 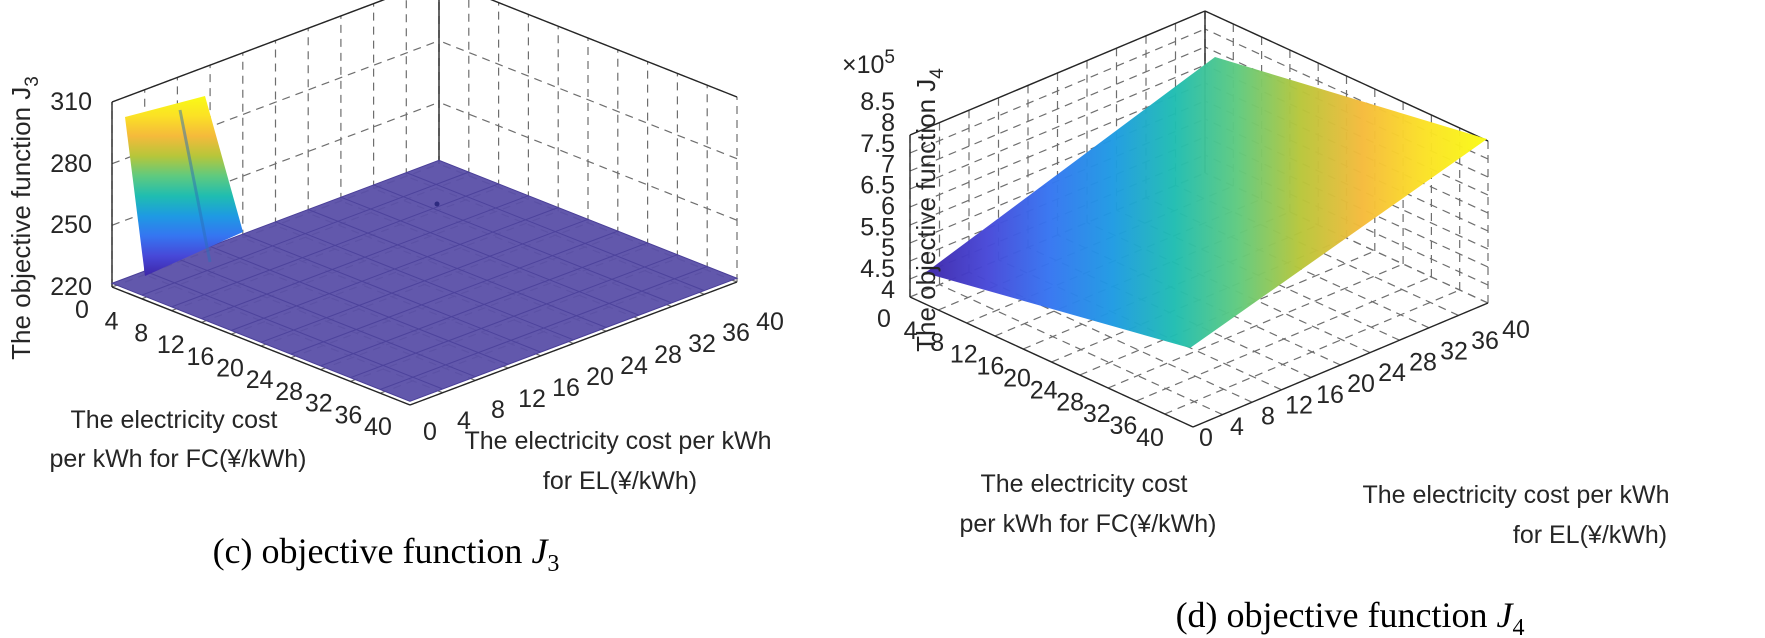 What do you see at coordinates (888, 248) in the screenshot?
I see `z-tick-label: 5` at bounding box center [888, 248].